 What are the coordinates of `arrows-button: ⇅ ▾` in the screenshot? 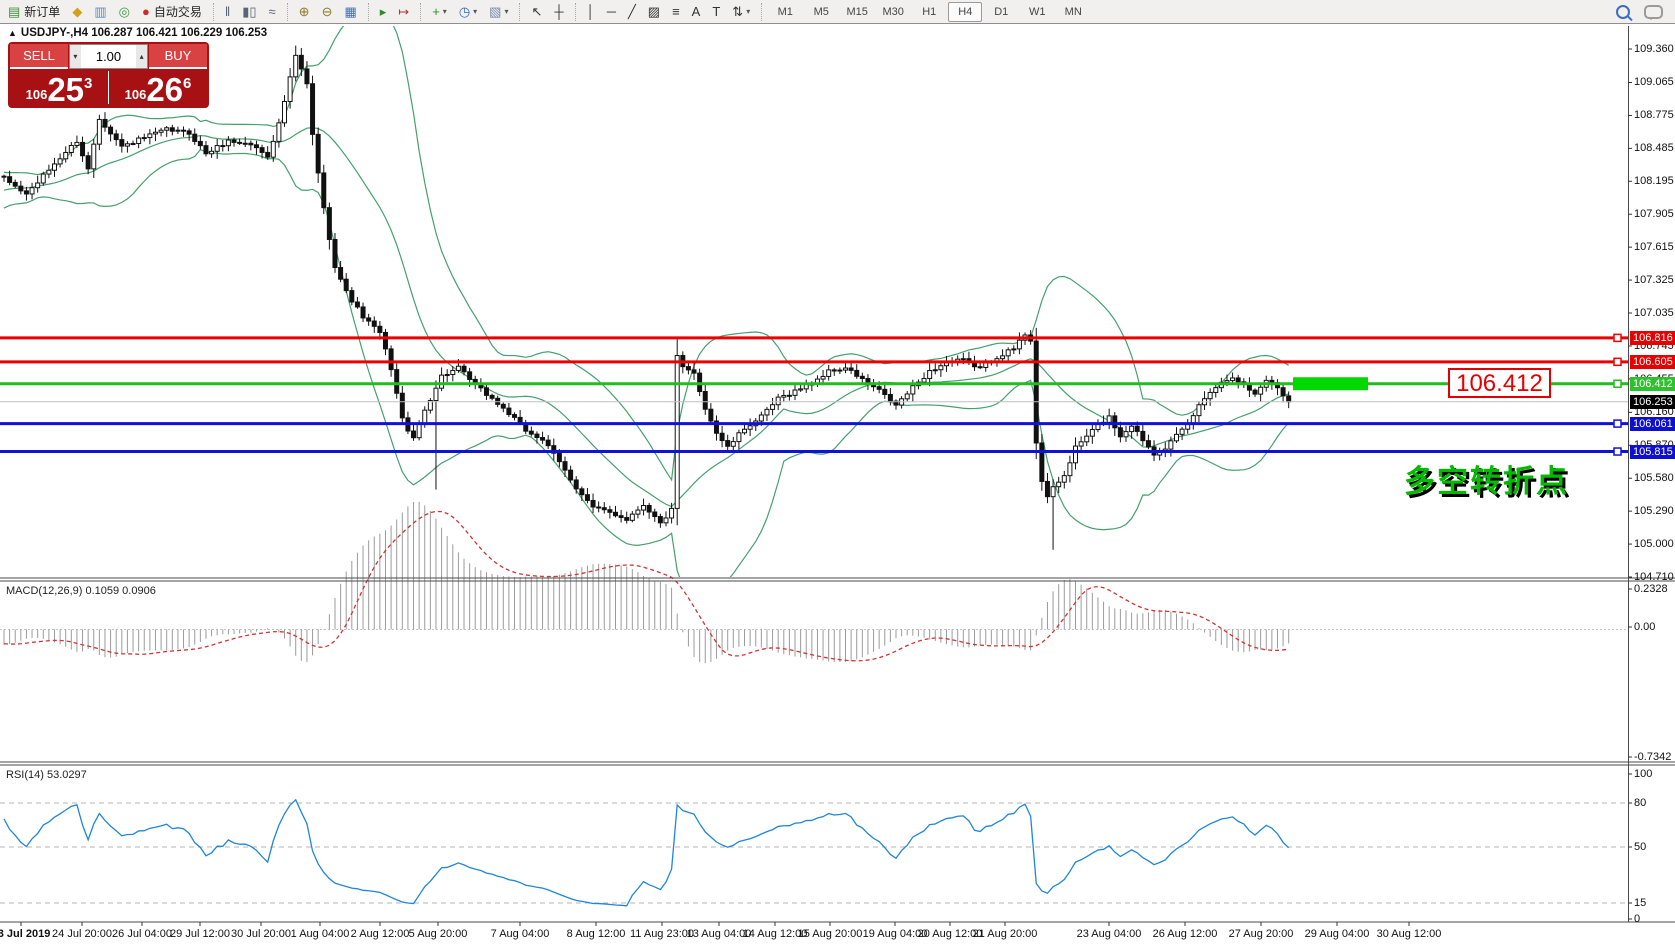 It's located at (741, 12).